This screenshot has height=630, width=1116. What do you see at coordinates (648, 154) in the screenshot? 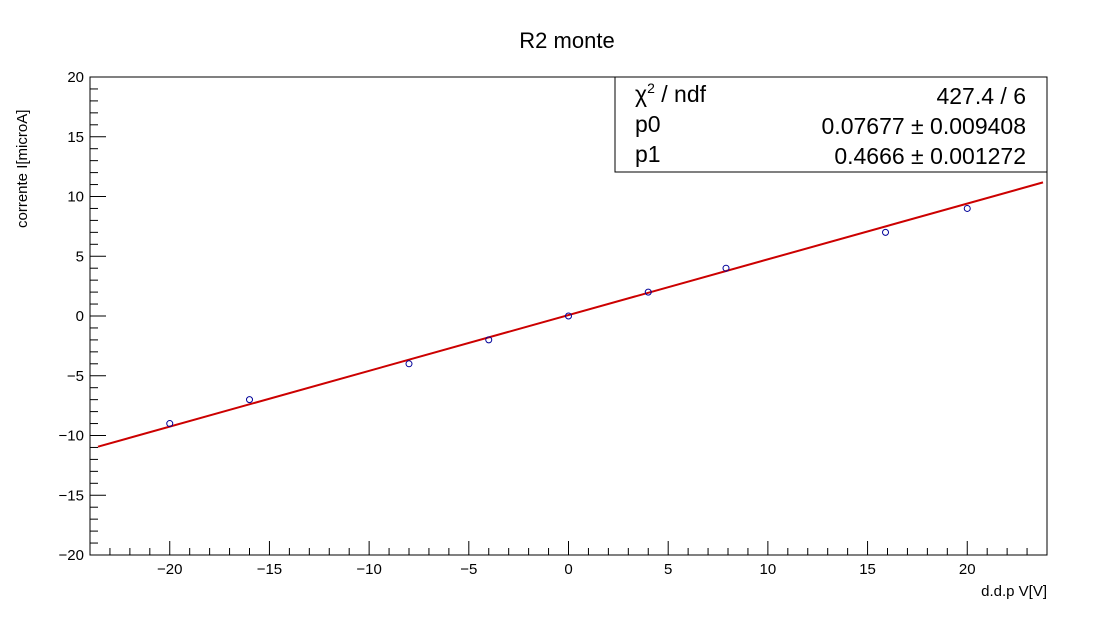
I see `stats-p1-label: p1` at bounding box center [648, 154].